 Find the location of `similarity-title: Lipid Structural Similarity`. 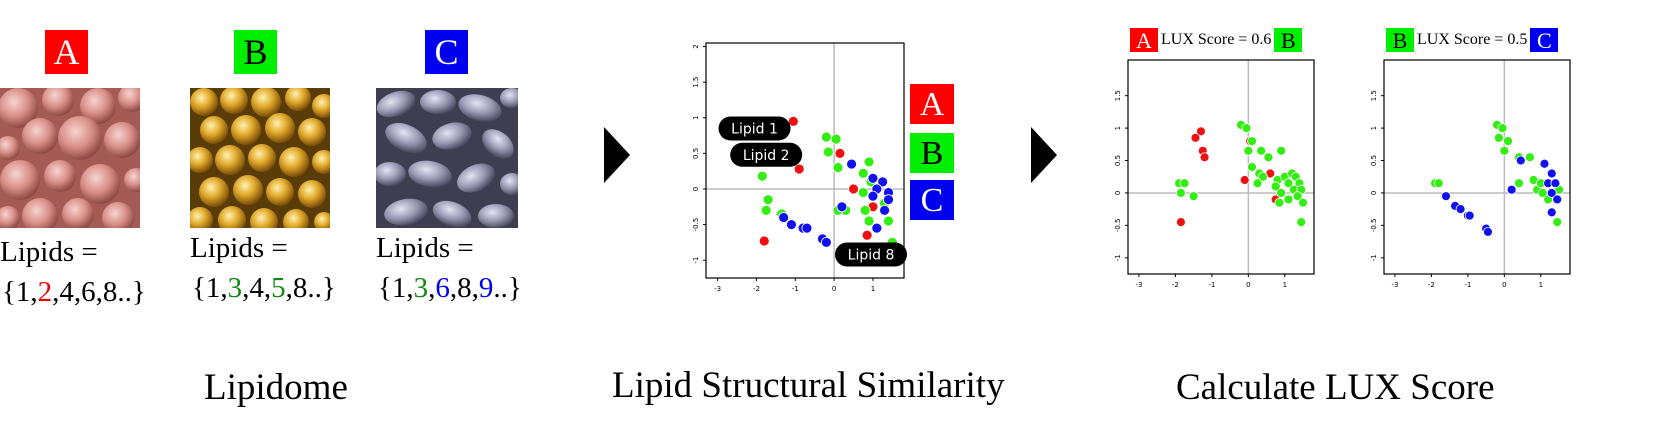

similarity-title: Lipid Structural Similarity is located at coordinates (808, 385).